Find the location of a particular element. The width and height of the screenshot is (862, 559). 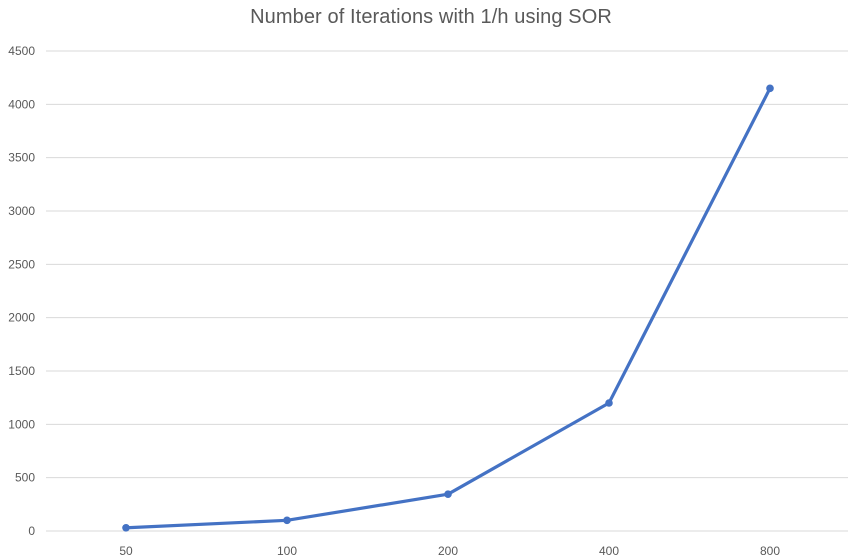

y-tick-label: 2500 is located at coordinates (21, 264).